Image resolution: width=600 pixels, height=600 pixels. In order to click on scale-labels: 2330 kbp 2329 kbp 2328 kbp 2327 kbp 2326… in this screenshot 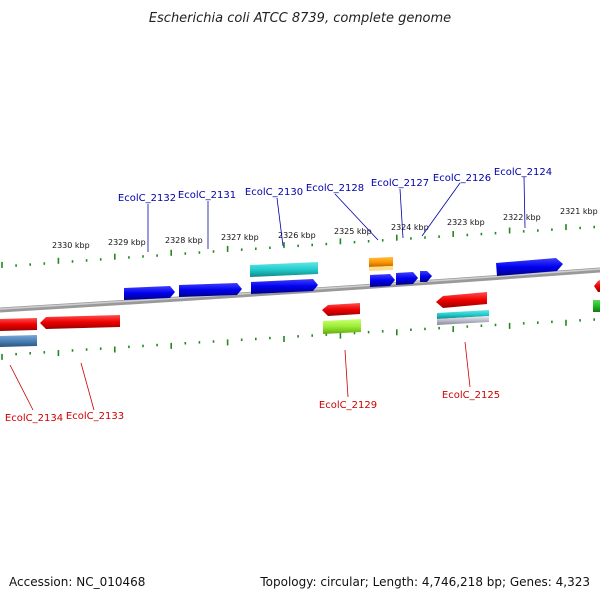, I will do `click(325, 228)`.